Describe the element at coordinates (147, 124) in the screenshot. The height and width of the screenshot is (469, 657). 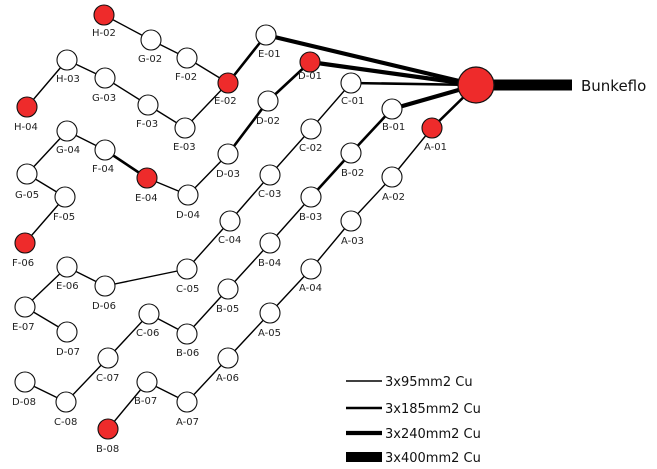
I see `node-label: F-03` at that location.